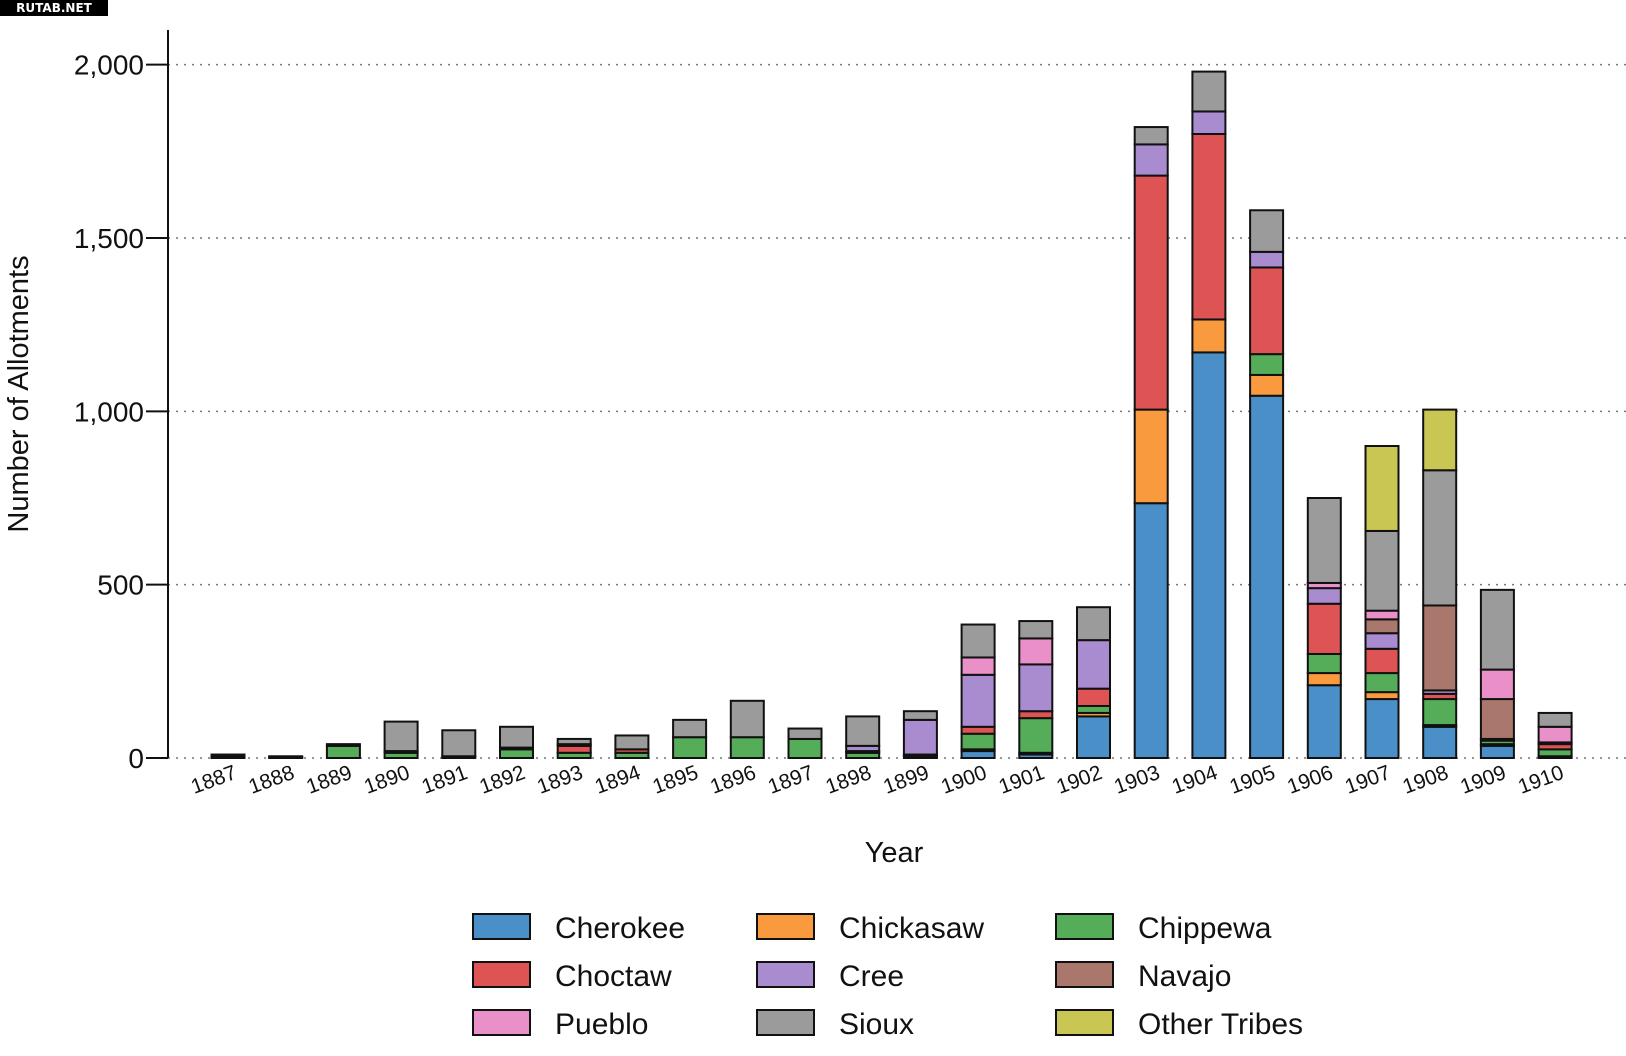 Image resolution: width=1626 pixels, height=1056 pixels. I want to click on legend-swatch-other-tribes, so click(1084, 1022).